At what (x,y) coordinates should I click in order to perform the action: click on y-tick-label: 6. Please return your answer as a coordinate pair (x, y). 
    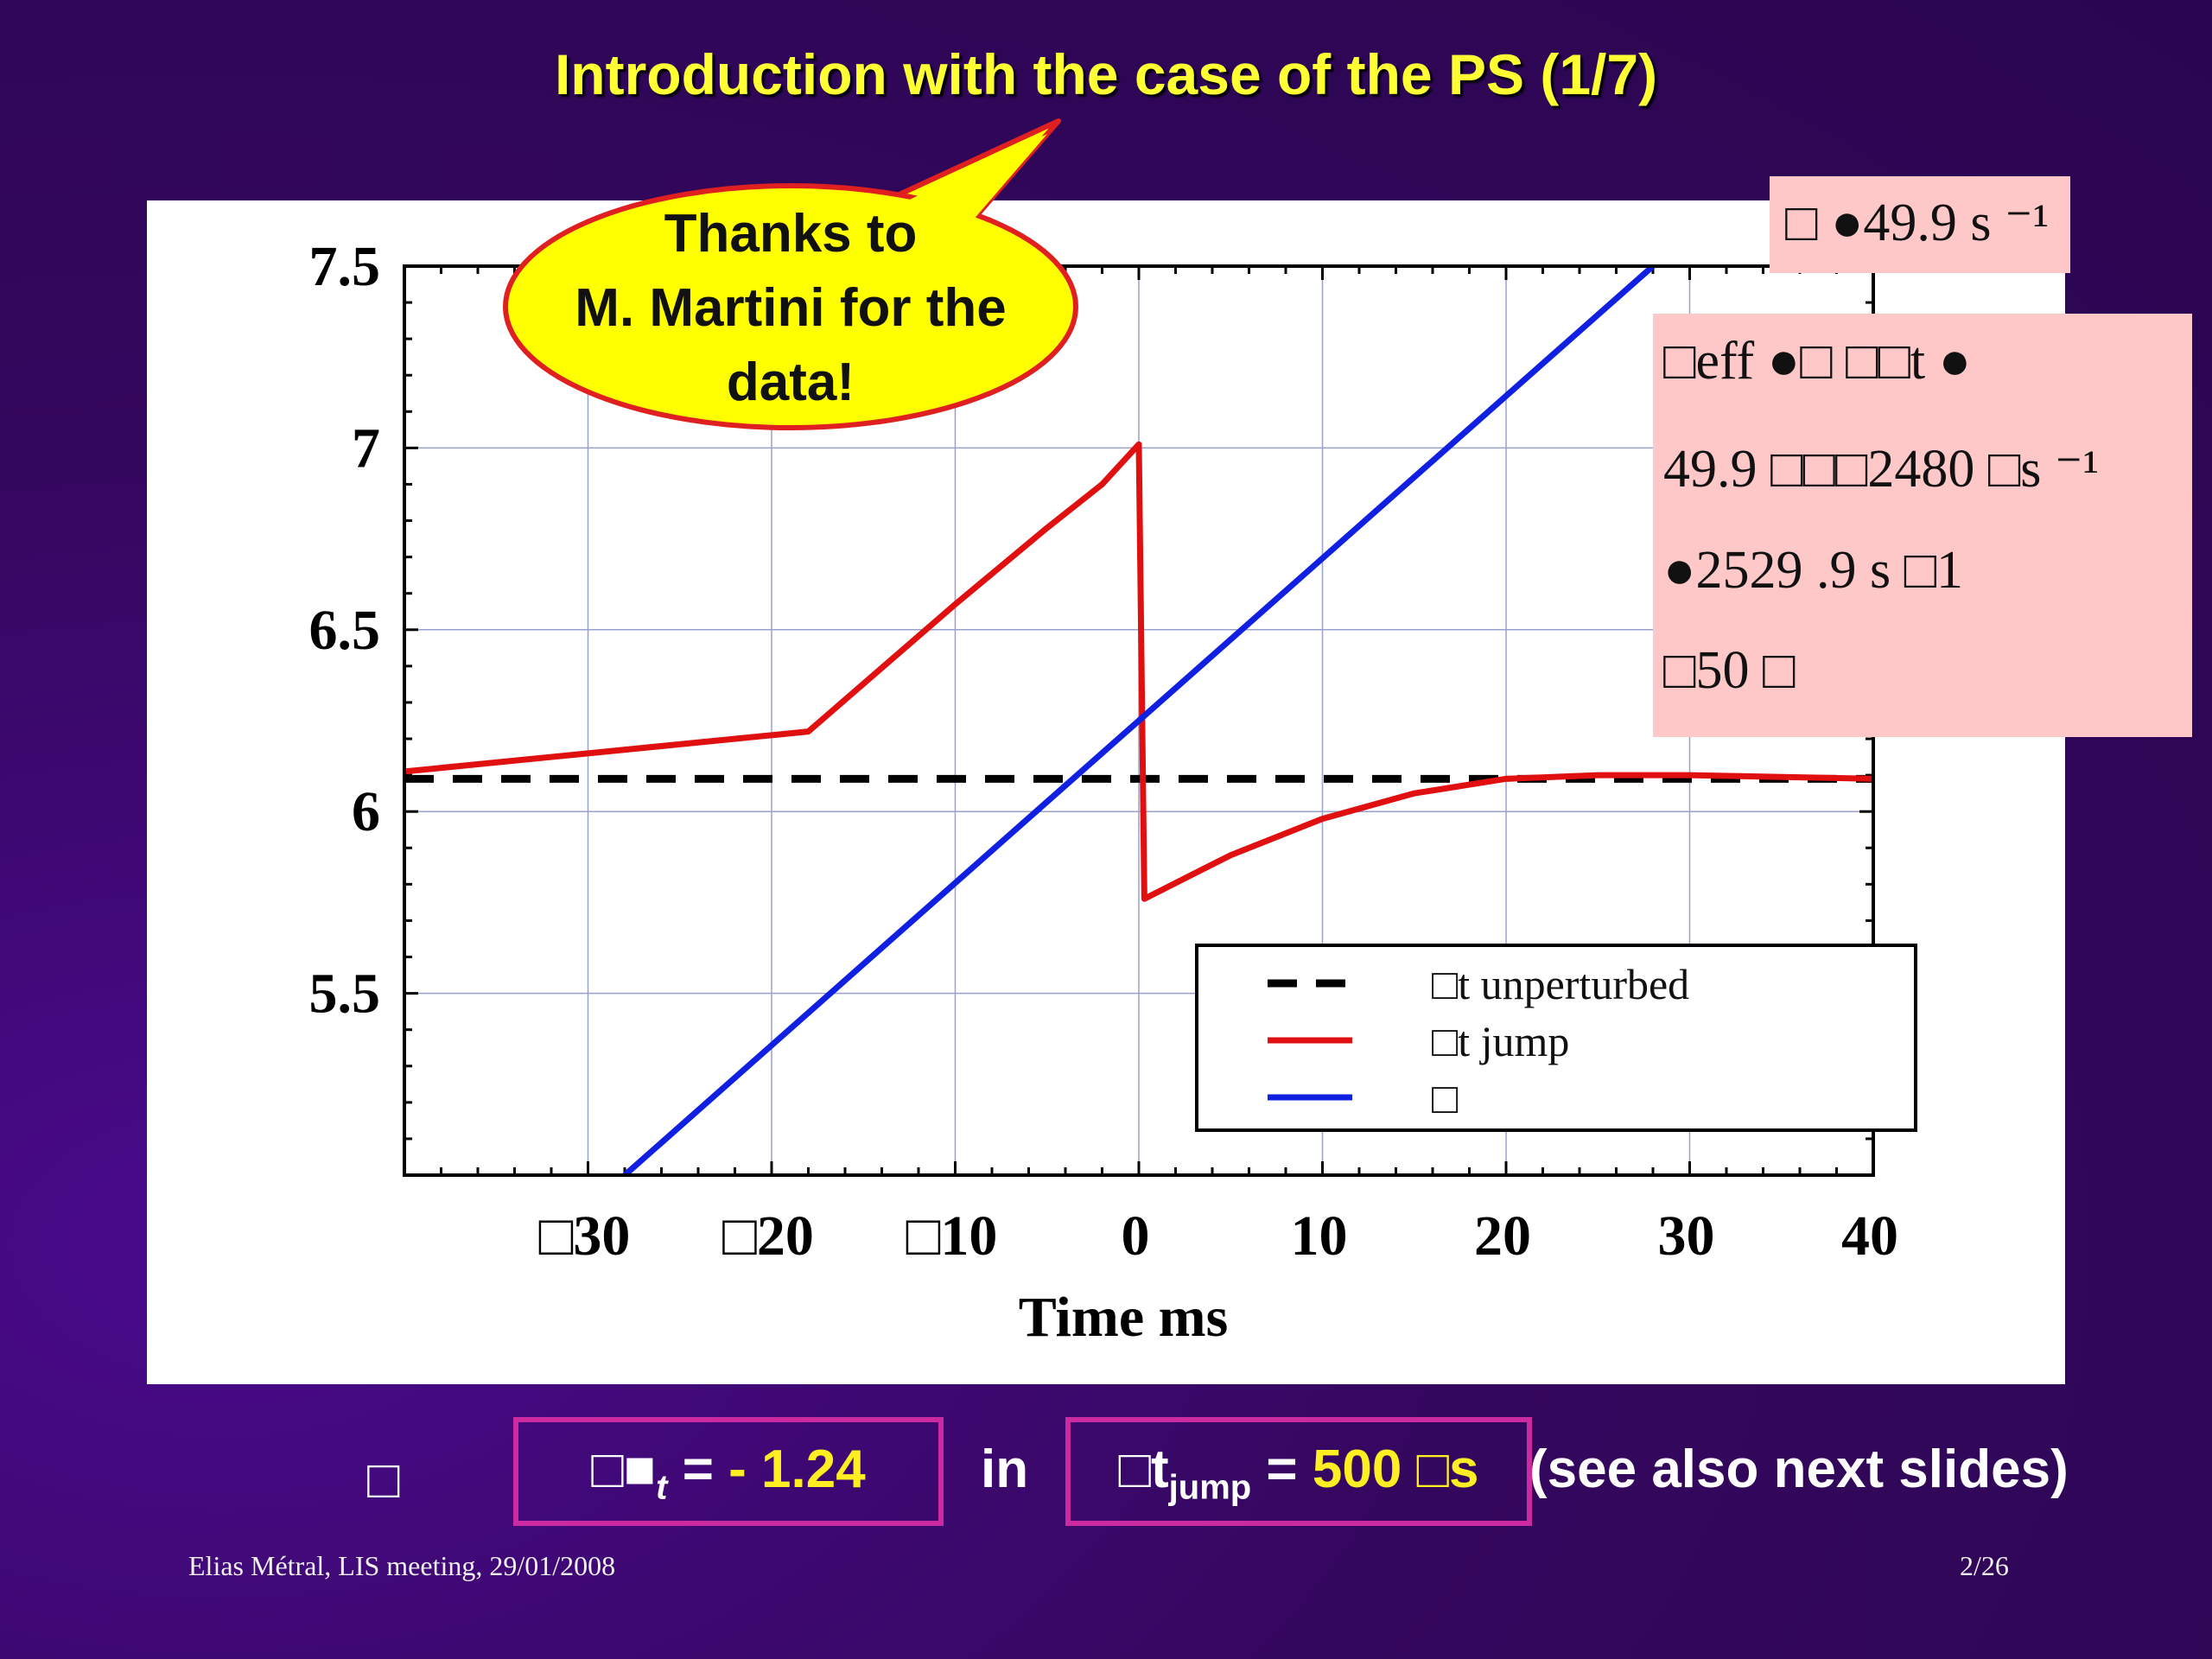
    Looking at the image, I should click on (366, 811).